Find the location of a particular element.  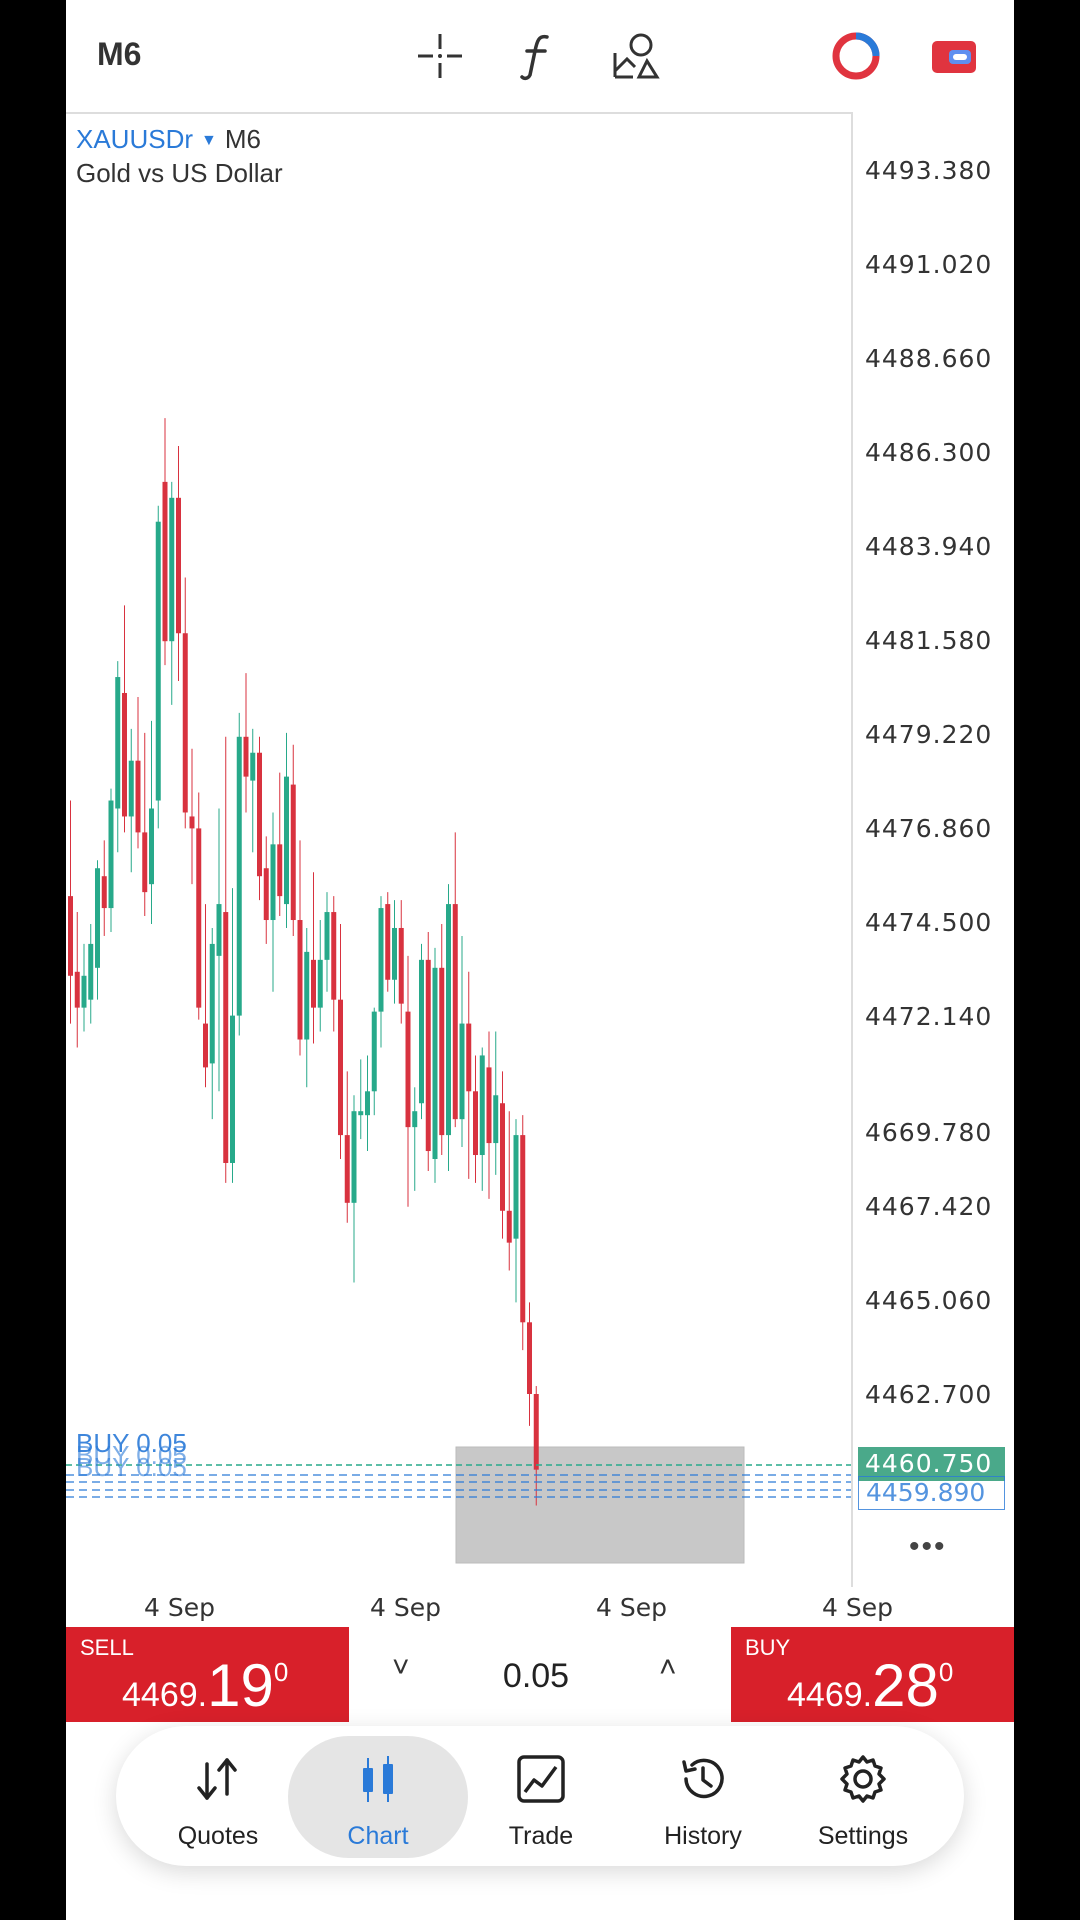

volume-input: 0.05 is located at coordinates (536, 1676).